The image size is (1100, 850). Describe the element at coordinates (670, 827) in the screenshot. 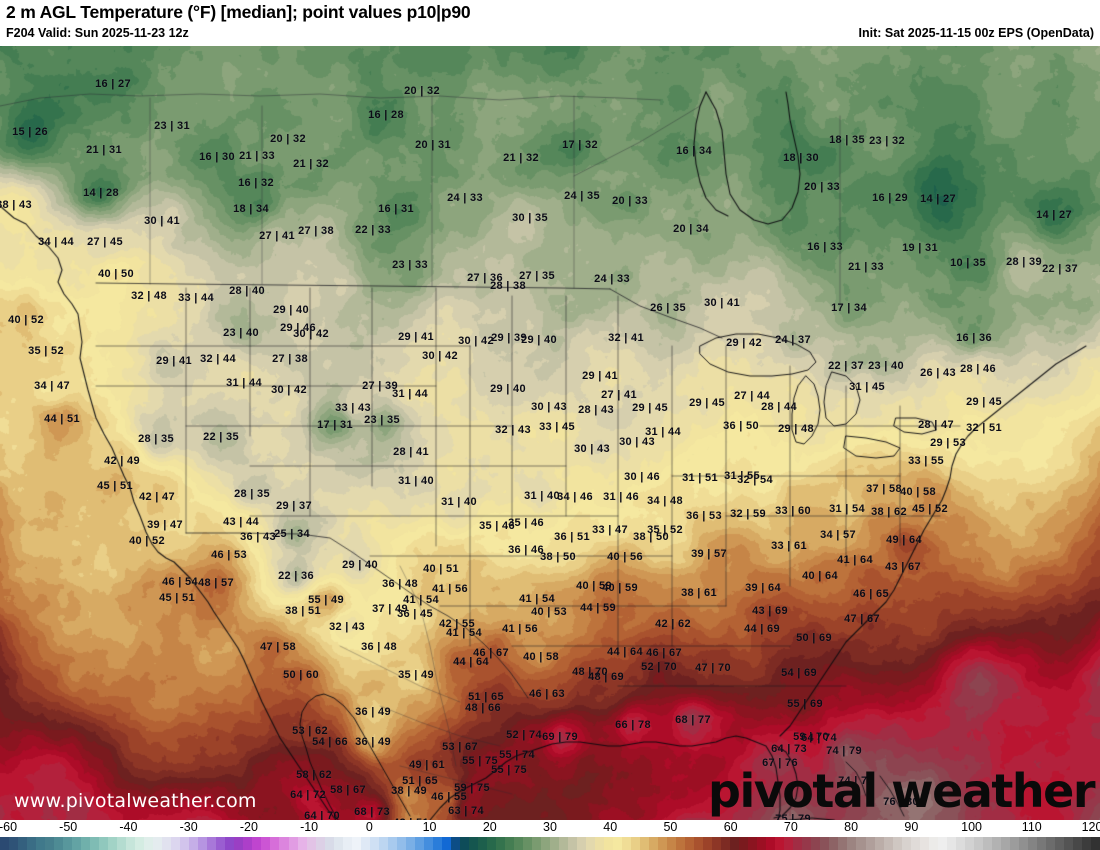

I see `colorbar-tick: 50` at that location.